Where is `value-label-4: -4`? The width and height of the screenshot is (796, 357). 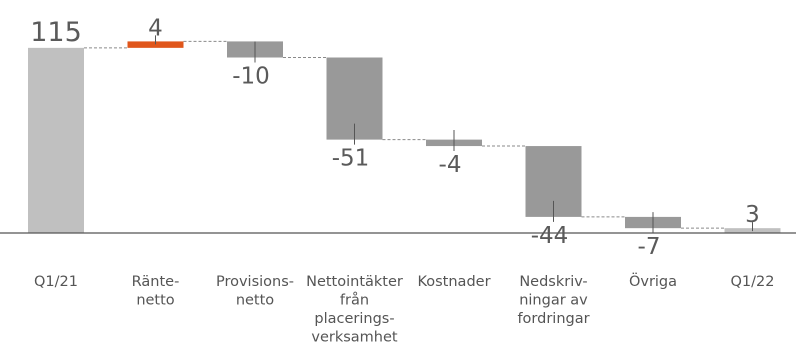
value-label-4: -4 is located at coordinates (450, 165).